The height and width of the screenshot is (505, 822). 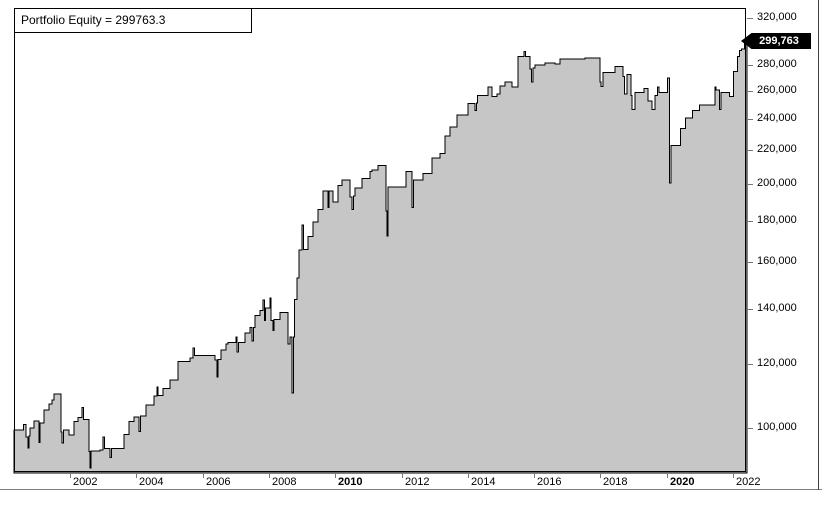 I want to click on x-axis-label: 2014, so click(x=483, y=482).